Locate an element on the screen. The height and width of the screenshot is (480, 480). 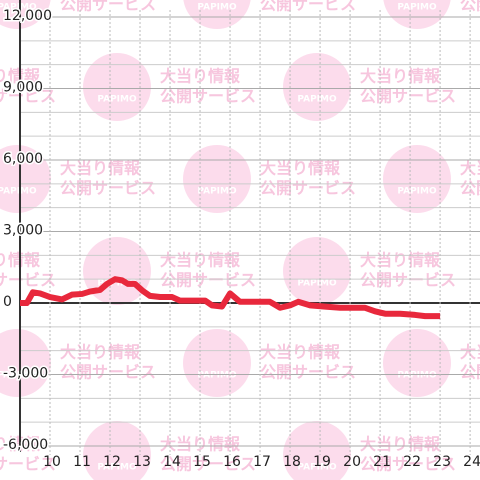
x-tick-label: 14 is located at coordinates (172, 462).